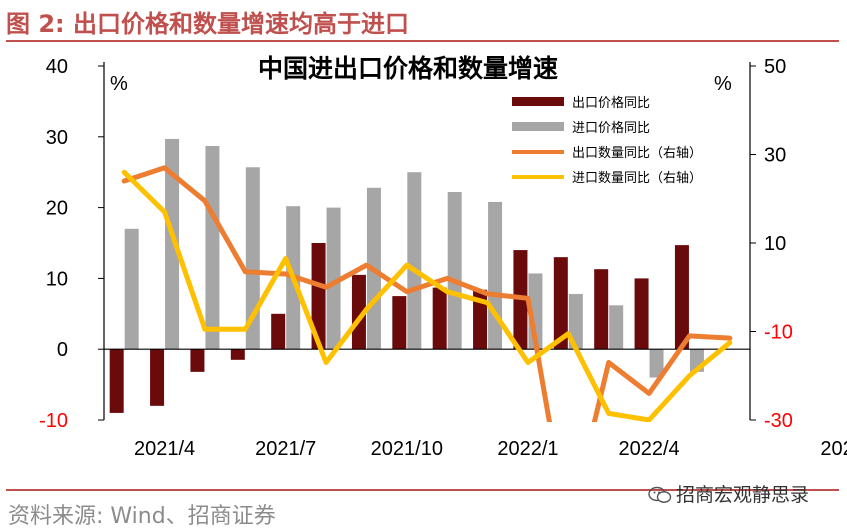  What do you see at coordinates (142, 516) in the screenshot?
I see `source-note: 资料来源: Wind、招商证券` at bounding box center [142, 516].